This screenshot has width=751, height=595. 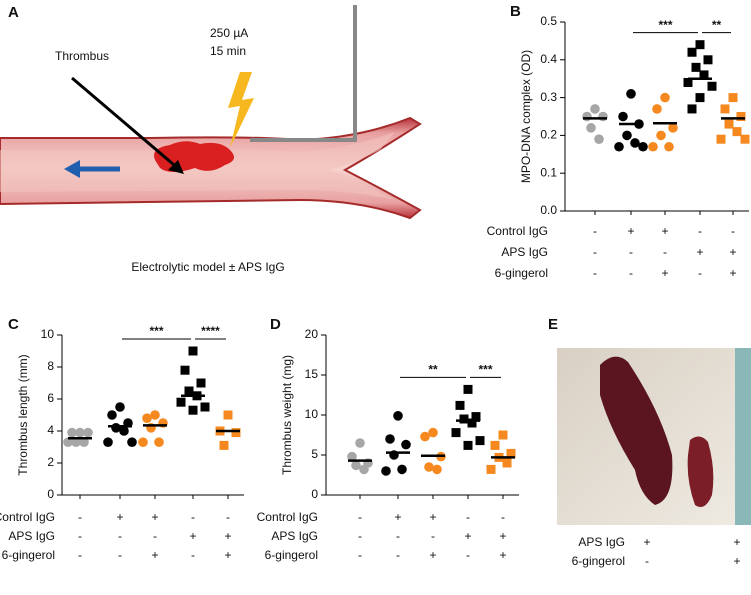 What do you see at coordinates (13, 324) in the screenshot?
I see `panel-label: C` at bounding box center [13, 324].